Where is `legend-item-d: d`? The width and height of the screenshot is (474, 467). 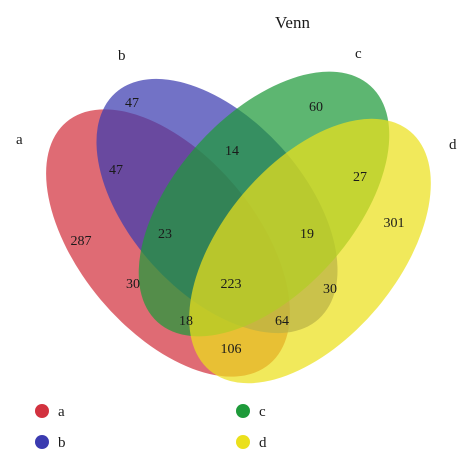
legend-item-d: d is located at coordinates (251, 443).